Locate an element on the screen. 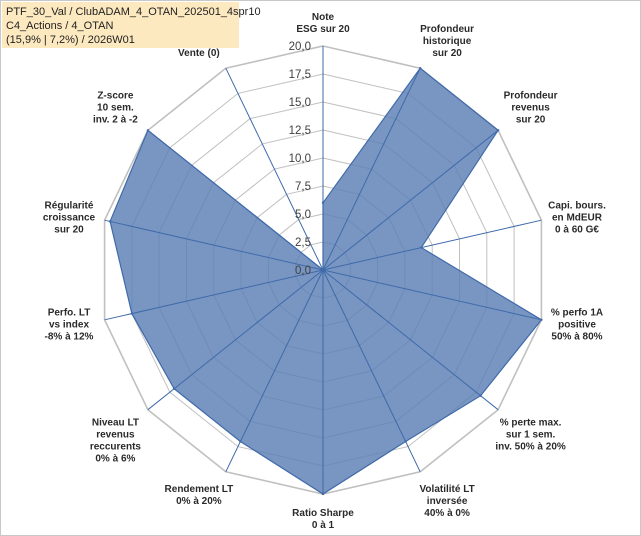 The width and height of the screenshot is (641, 536). tick-label: 15,0 is located at coordinates (300, 103).